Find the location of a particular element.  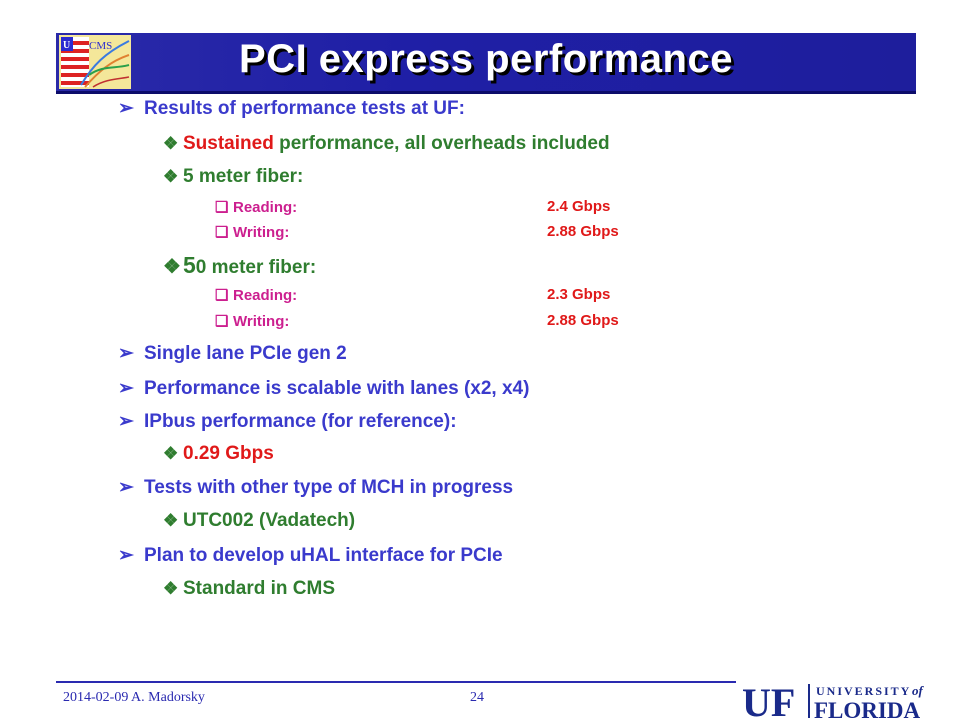

row-50m-writing: ❑ Writing: 2.88 Gbps is located at coordinates (417, 321).